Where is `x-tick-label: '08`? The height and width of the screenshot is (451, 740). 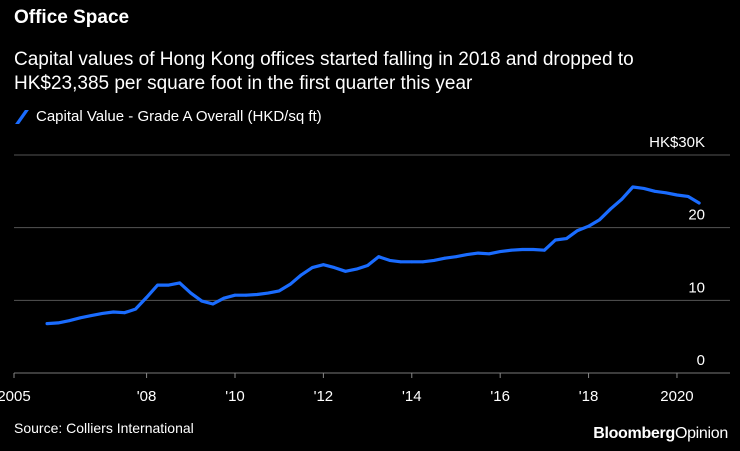
x-tick-label: '08 is located at coordinates (147, 396).